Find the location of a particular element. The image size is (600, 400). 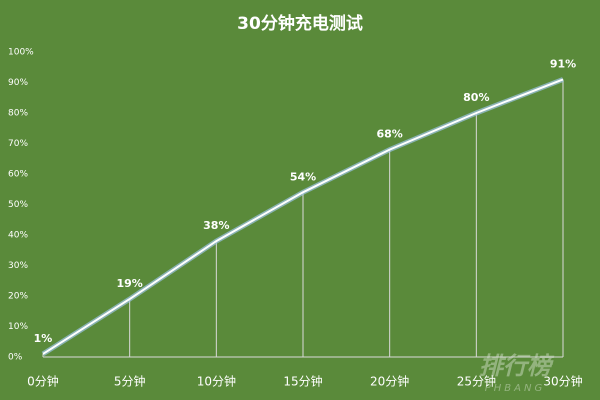

data-label: 80% is located at coordinates (476, 97).